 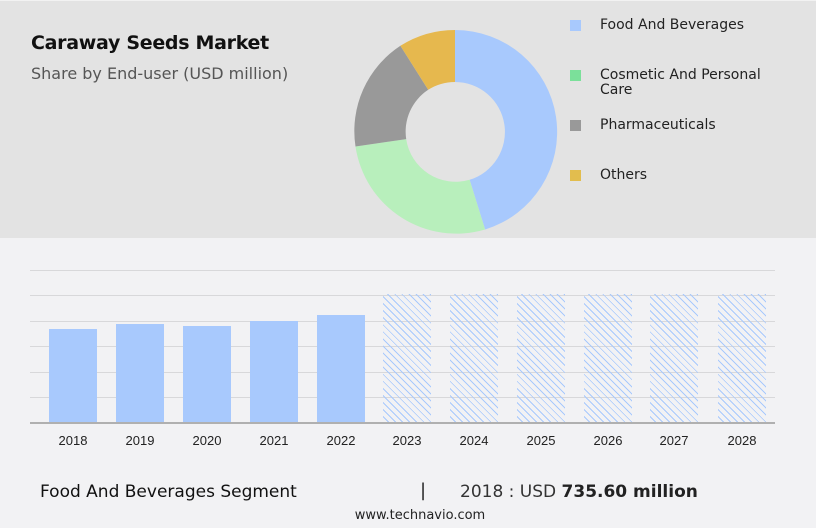 What do you see at coordinates (341, 369) in the screenshot?
I see `bar-2022` at bounding box center [341, 369].